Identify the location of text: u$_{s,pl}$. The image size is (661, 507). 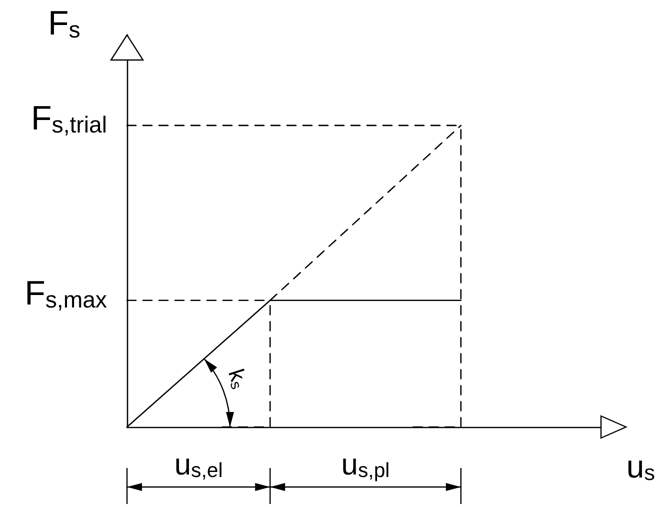
(365, 465).